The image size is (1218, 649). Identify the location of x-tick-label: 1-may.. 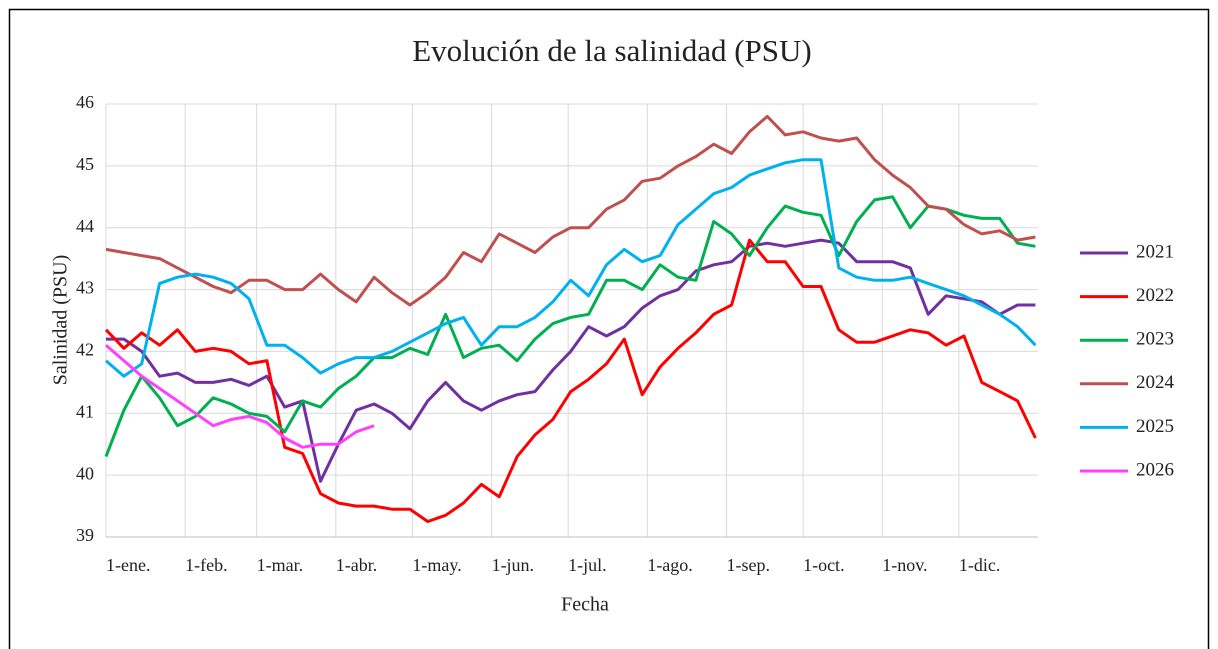
(436, 565).